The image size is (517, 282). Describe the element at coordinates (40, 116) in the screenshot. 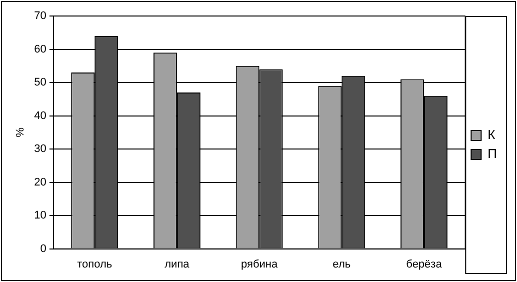

I see `y-tick-label: 40` at that location.